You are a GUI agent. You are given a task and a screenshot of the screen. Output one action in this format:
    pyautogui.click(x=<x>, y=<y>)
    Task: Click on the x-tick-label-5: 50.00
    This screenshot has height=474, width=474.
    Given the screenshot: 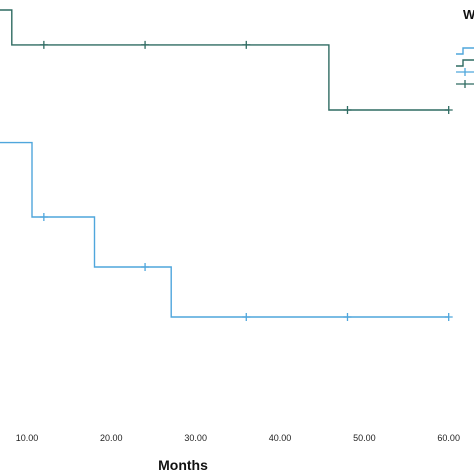 What is the action you would take?
    pyautogui.click(x=364, y=438)
    